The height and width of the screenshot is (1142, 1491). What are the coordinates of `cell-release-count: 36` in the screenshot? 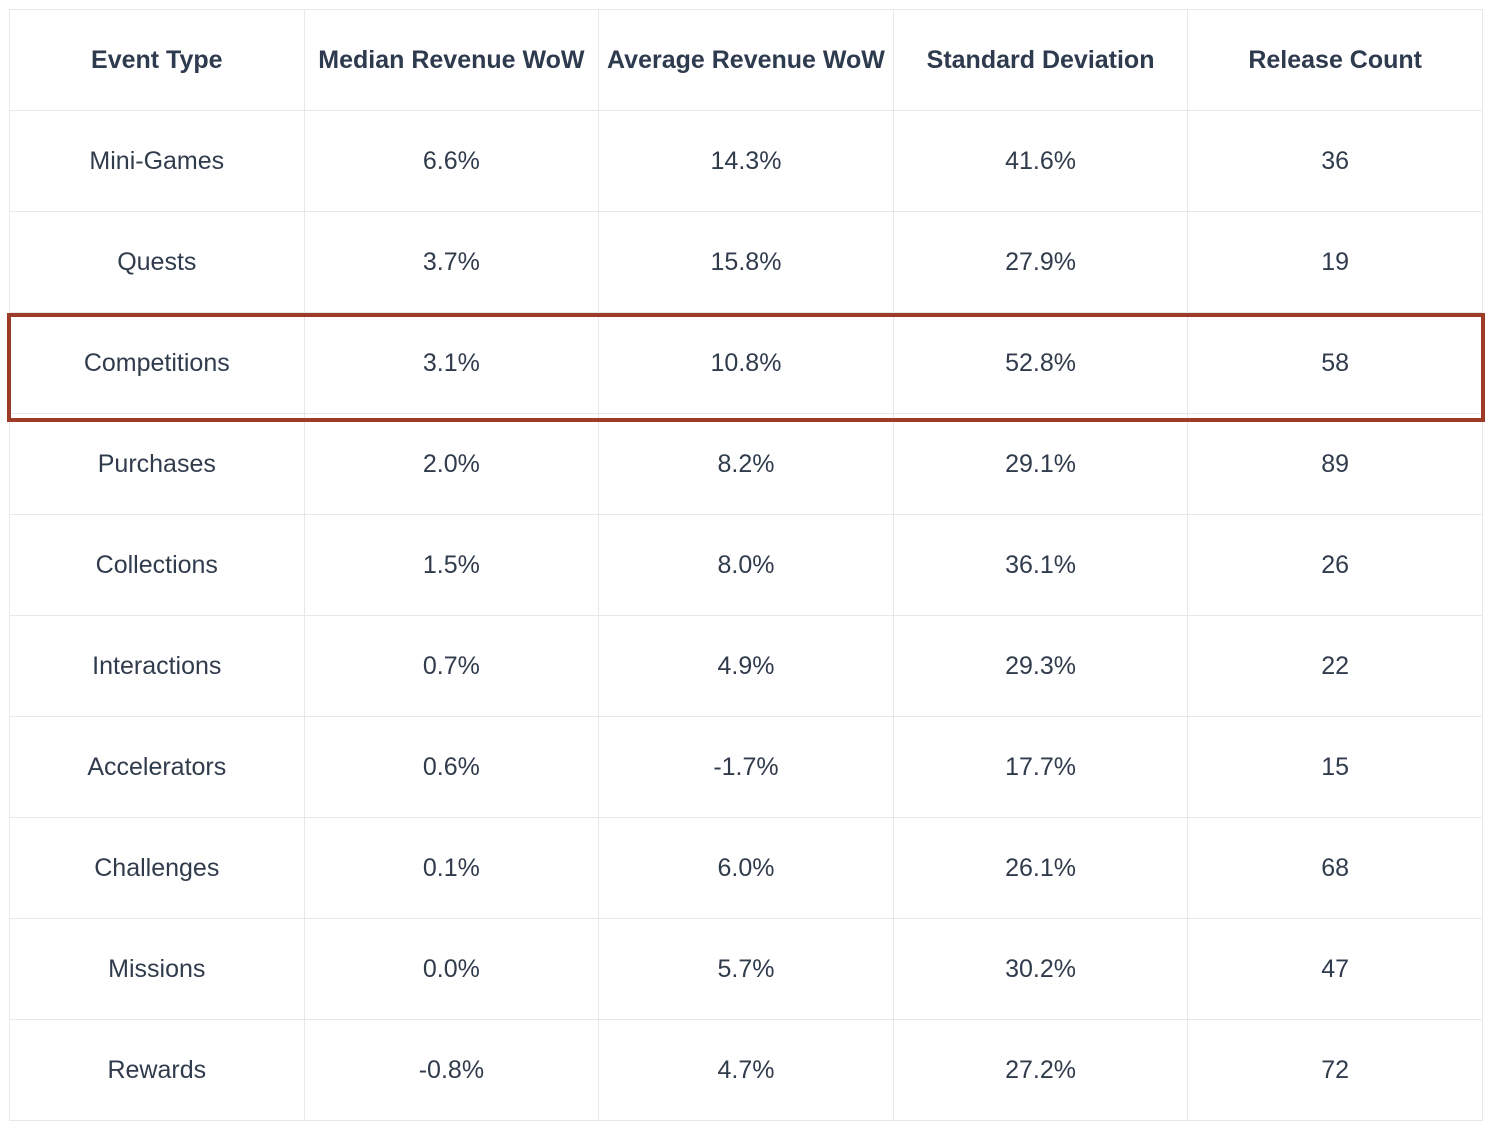 It's located at (1335, 161).